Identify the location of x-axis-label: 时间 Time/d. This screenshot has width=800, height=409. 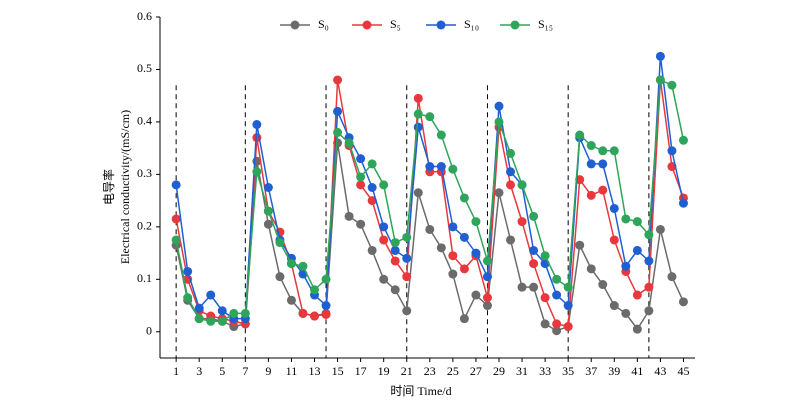
(420, 391).